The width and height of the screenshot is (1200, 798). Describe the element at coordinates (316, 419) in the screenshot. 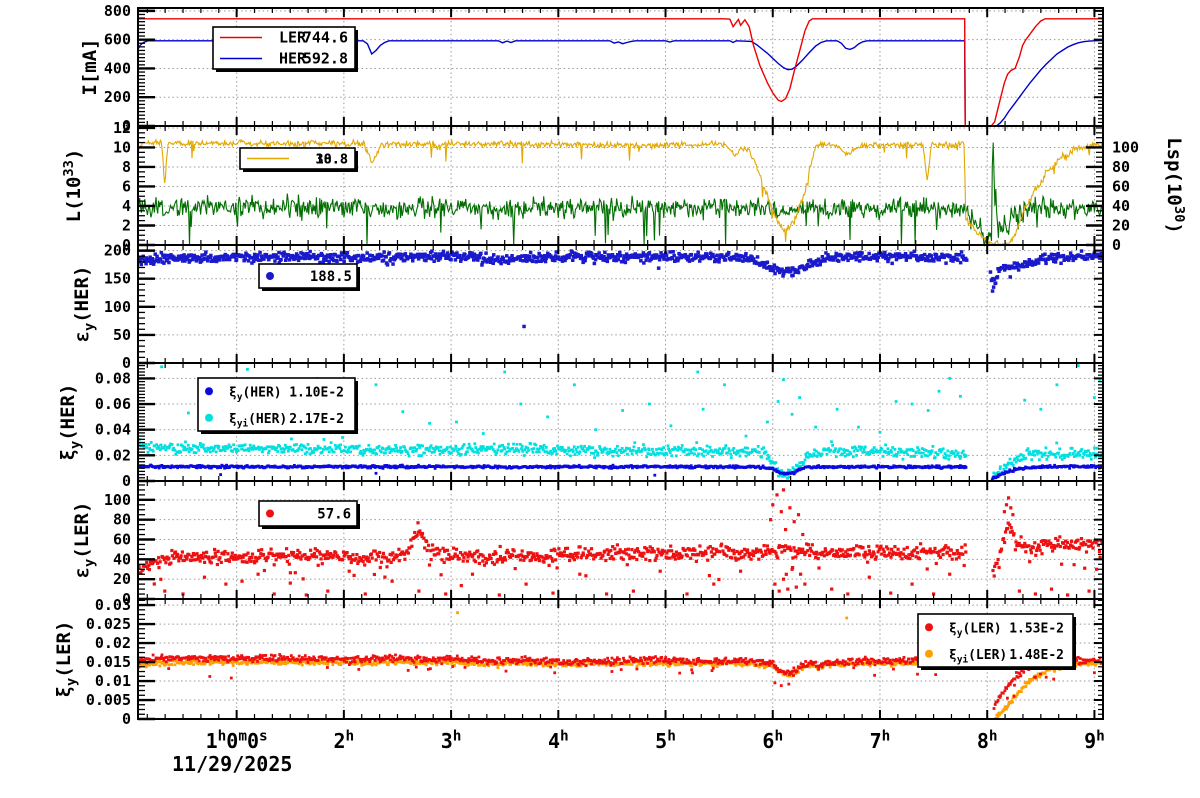

I see `svg-text: 2.17E-2` at that location.